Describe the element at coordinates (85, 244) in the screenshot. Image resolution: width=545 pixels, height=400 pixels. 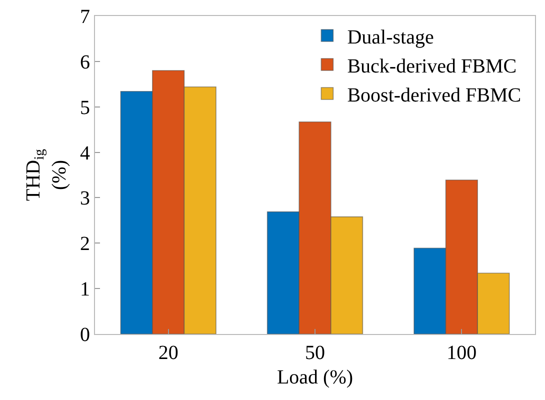
I see `y-tick-label: 2` at that location.